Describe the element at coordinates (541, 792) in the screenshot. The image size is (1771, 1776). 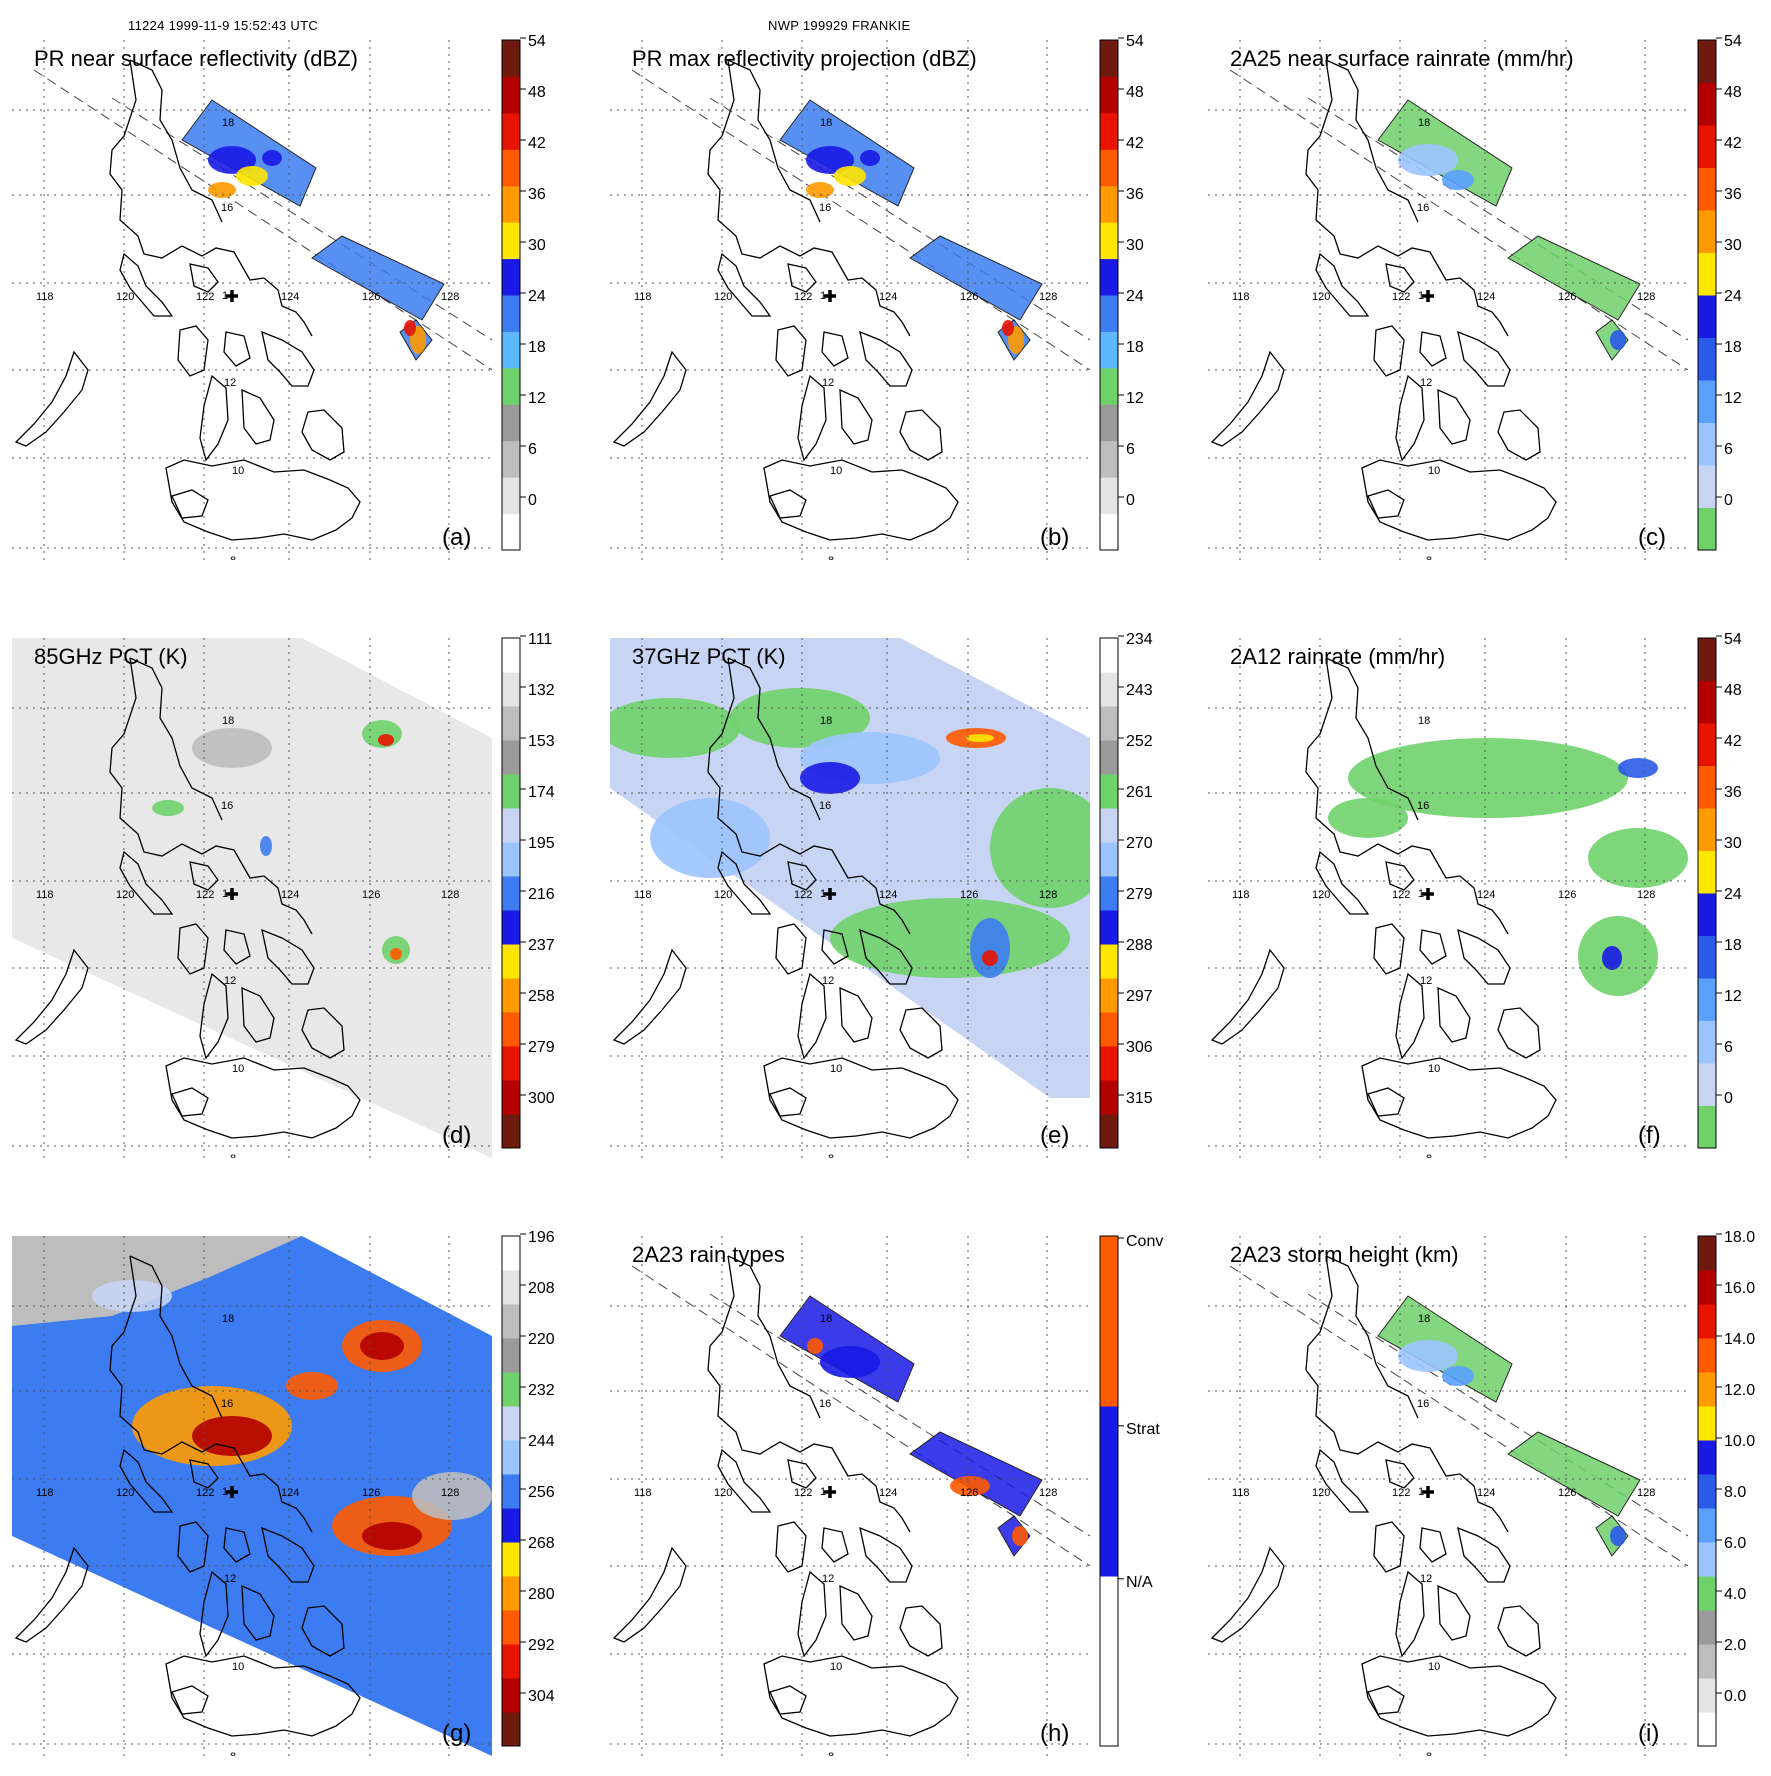
I see `colorbar-label: 174` at that location.